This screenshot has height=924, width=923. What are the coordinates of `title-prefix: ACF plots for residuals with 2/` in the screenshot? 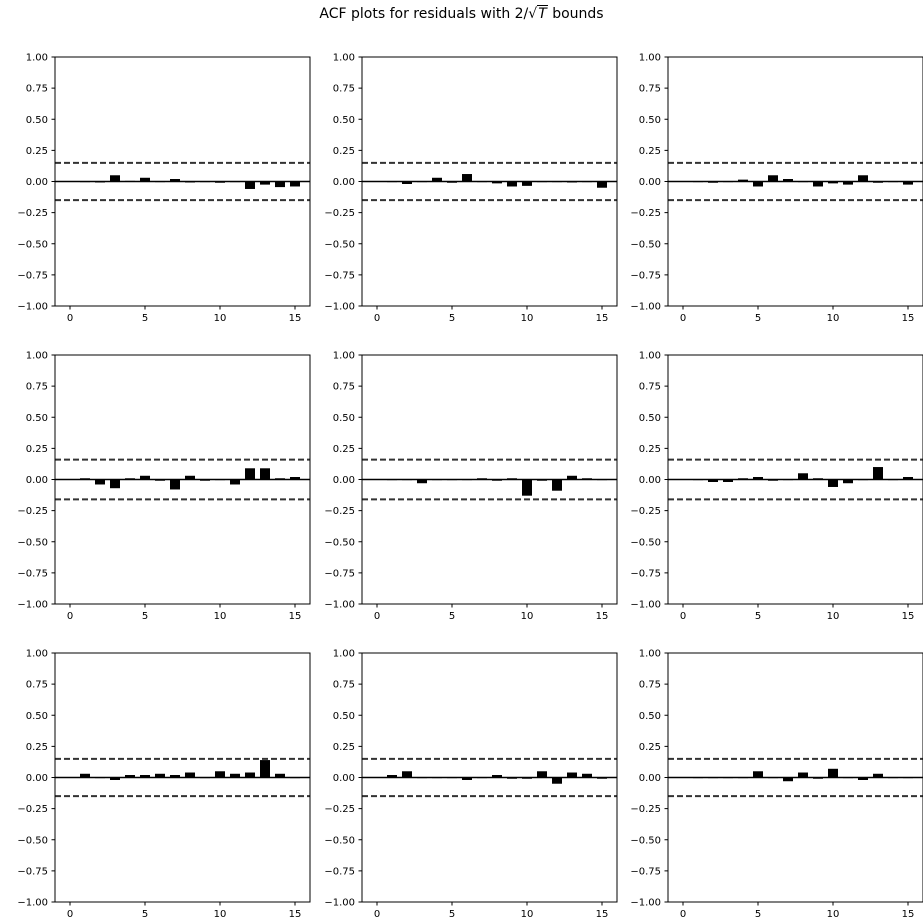 It's located at (424, 14).